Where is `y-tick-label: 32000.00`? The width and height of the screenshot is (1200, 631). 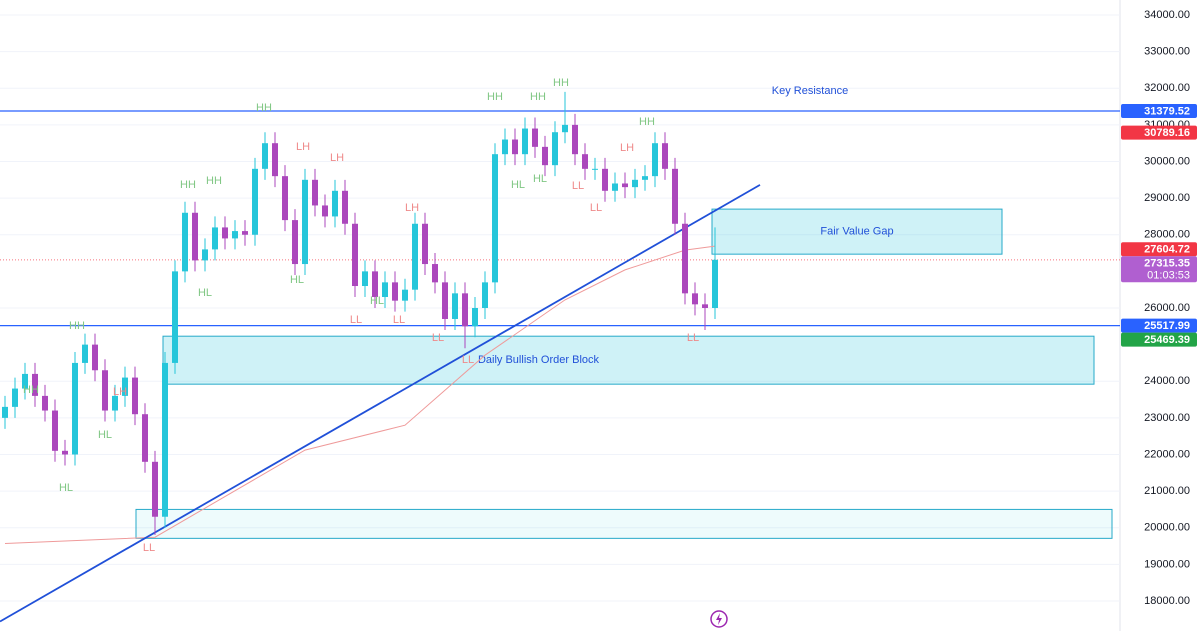
y-tick-label: 32000.00 is located at coordinates (1167, 88).